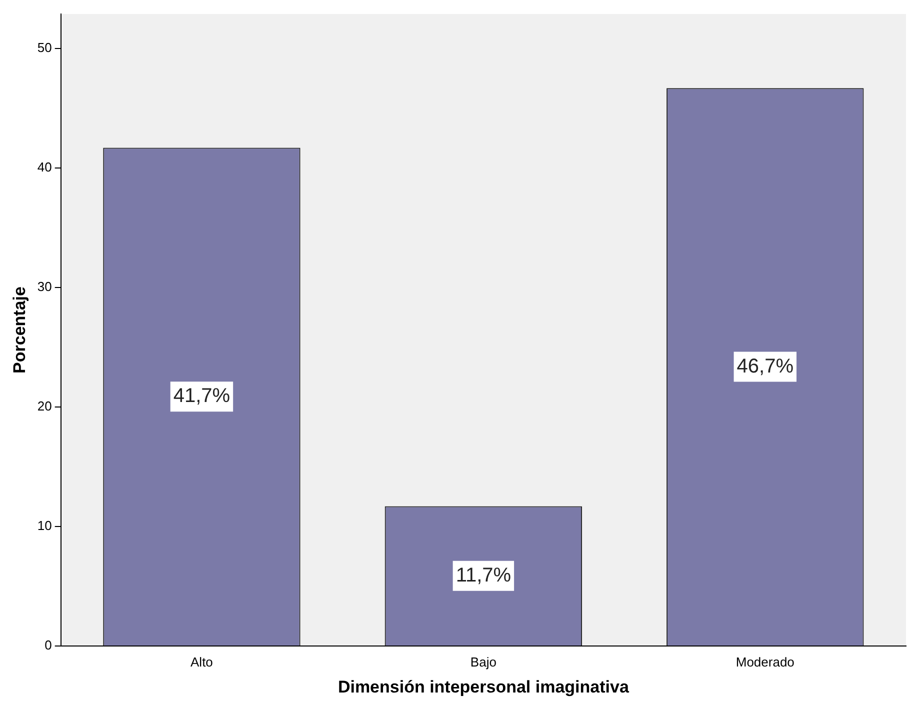 This screenshot has width=922, height=706. Describe the element at coordinates (44, 48) in the screenshot. I see `y-tick-label: 50` at that location.